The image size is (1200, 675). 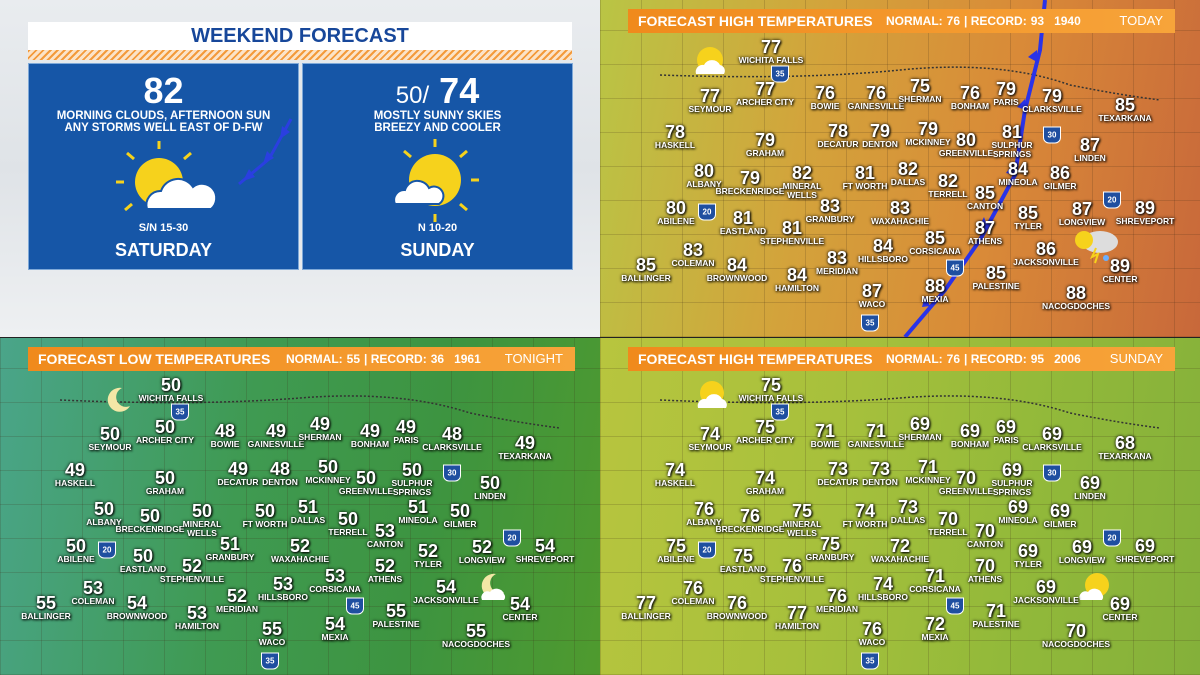 I want to click on city-label: 53 CORSICANA, so click(x=334, y=580).